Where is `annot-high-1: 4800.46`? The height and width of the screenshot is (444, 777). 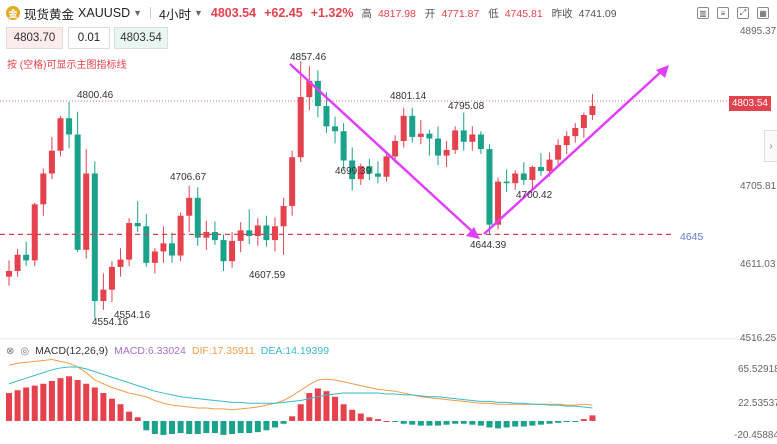
annot-high-1: 4800.46 is located at coordinates (95, 95).